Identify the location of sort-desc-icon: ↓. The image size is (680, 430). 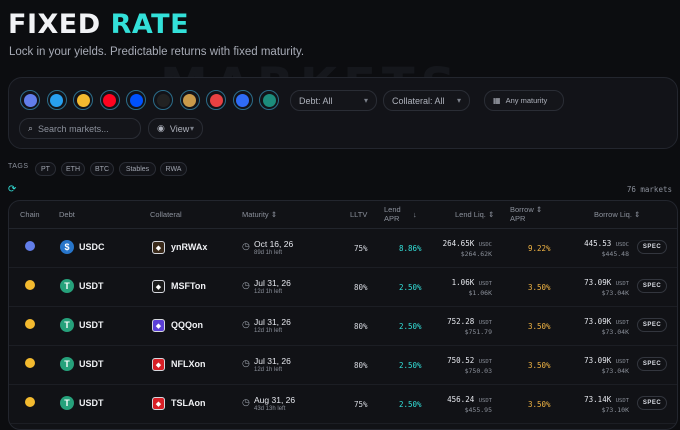
(415, 214).